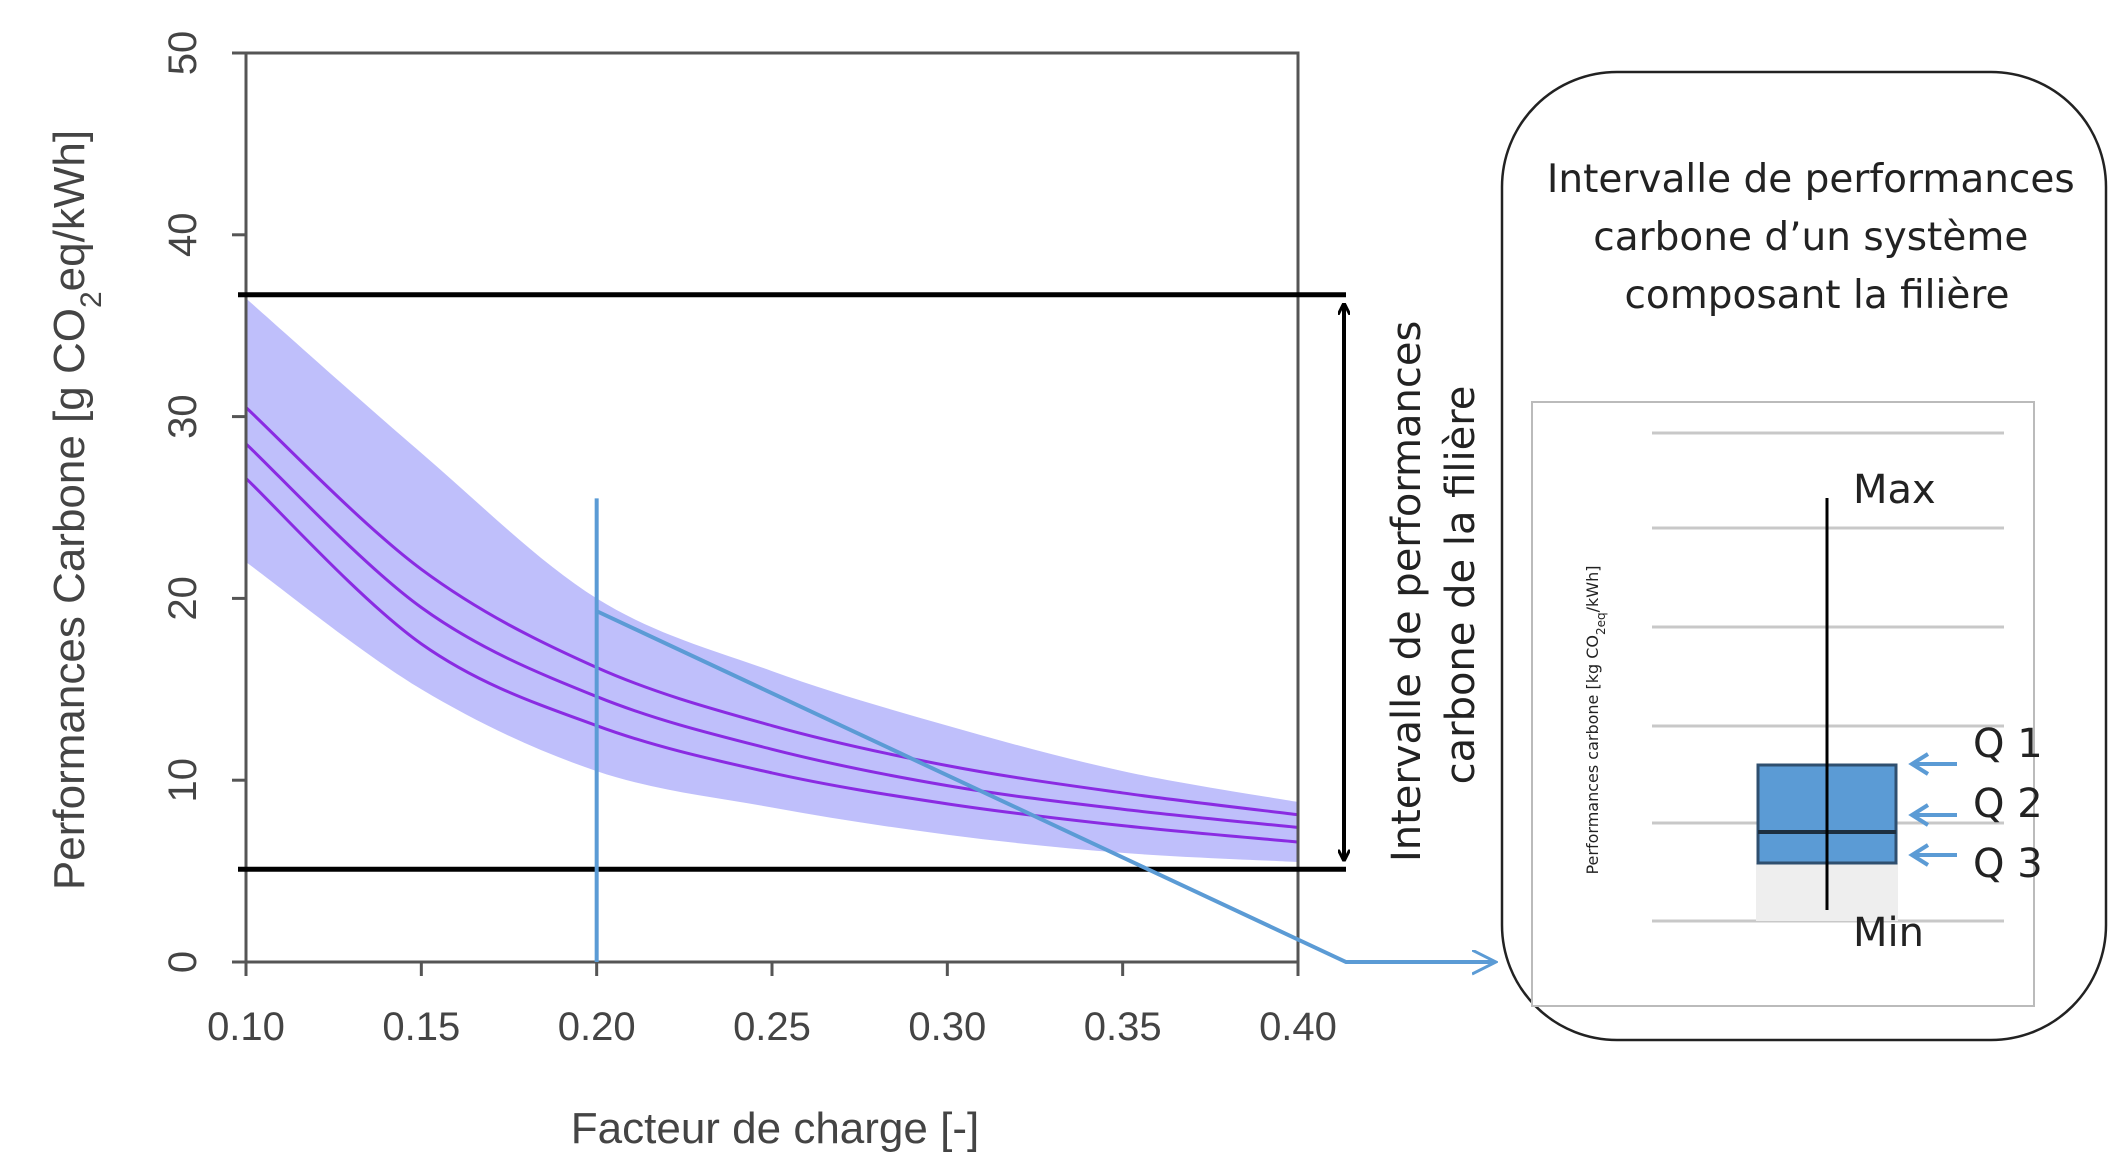 The height and width of the screenshot is (1152, 2111). What do you see at coordinates (1932, 809) in the screenshot?
I see `inset-quartile-arrows` at bounding box center [1932, 809].